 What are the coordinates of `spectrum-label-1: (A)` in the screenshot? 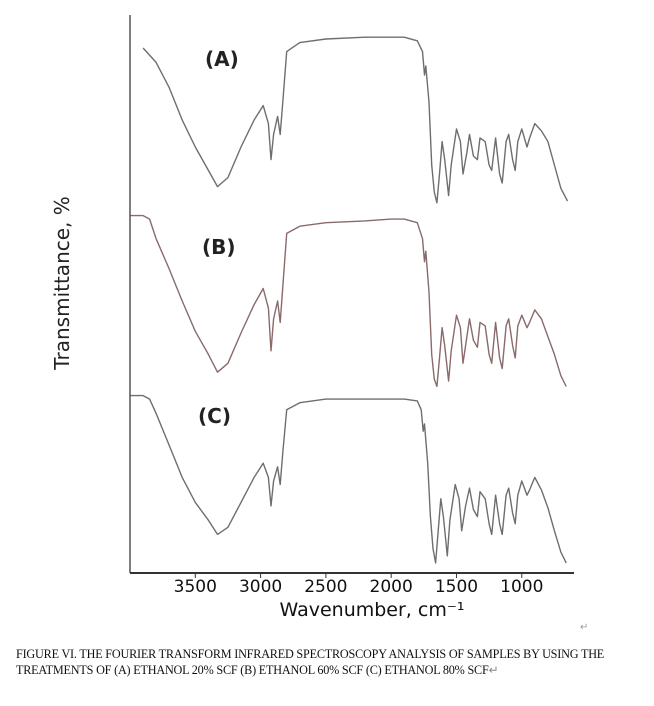 It's located at (222, 59).